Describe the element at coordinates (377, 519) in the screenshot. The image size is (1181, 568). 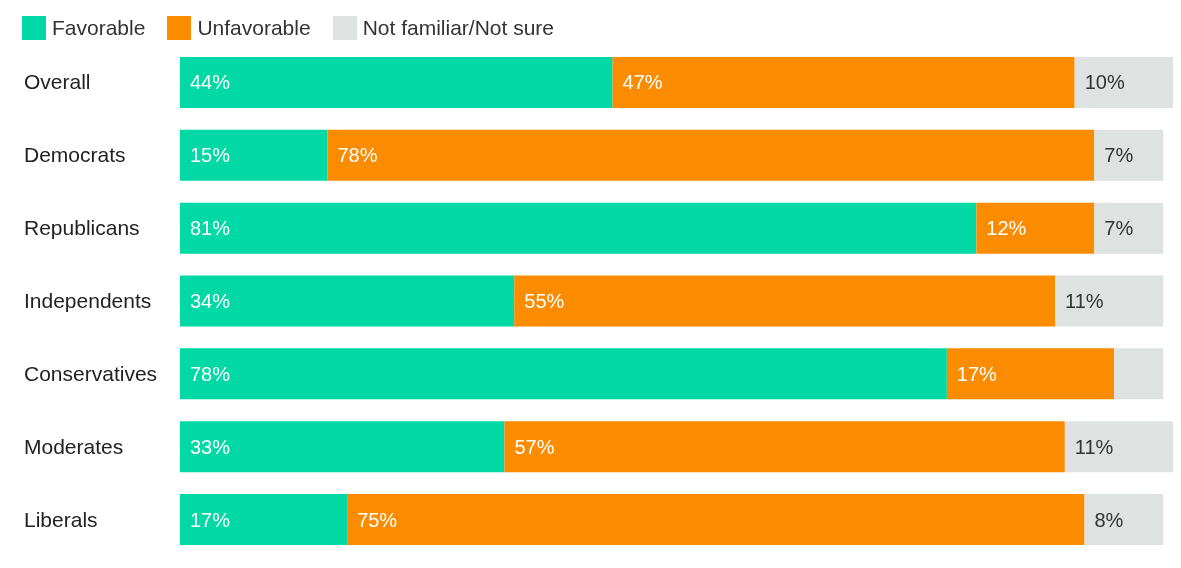
I see `data-label: 75%` at that location.